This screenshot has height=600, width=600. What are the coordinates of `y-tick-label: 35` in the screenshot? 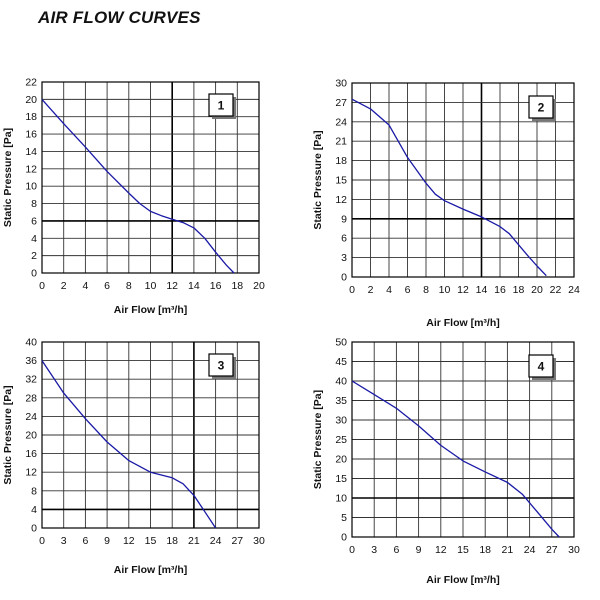 It's located at (341, 401).